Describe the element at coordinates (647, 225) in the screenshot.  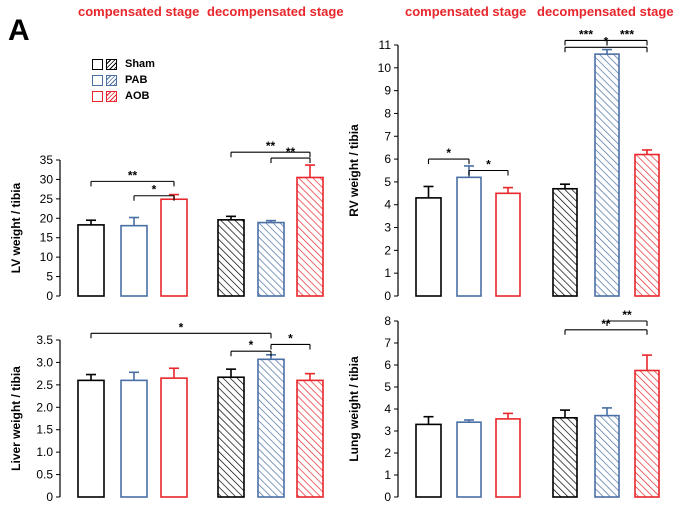
I see `panel-2-bar-aob-decompensated` at that location.